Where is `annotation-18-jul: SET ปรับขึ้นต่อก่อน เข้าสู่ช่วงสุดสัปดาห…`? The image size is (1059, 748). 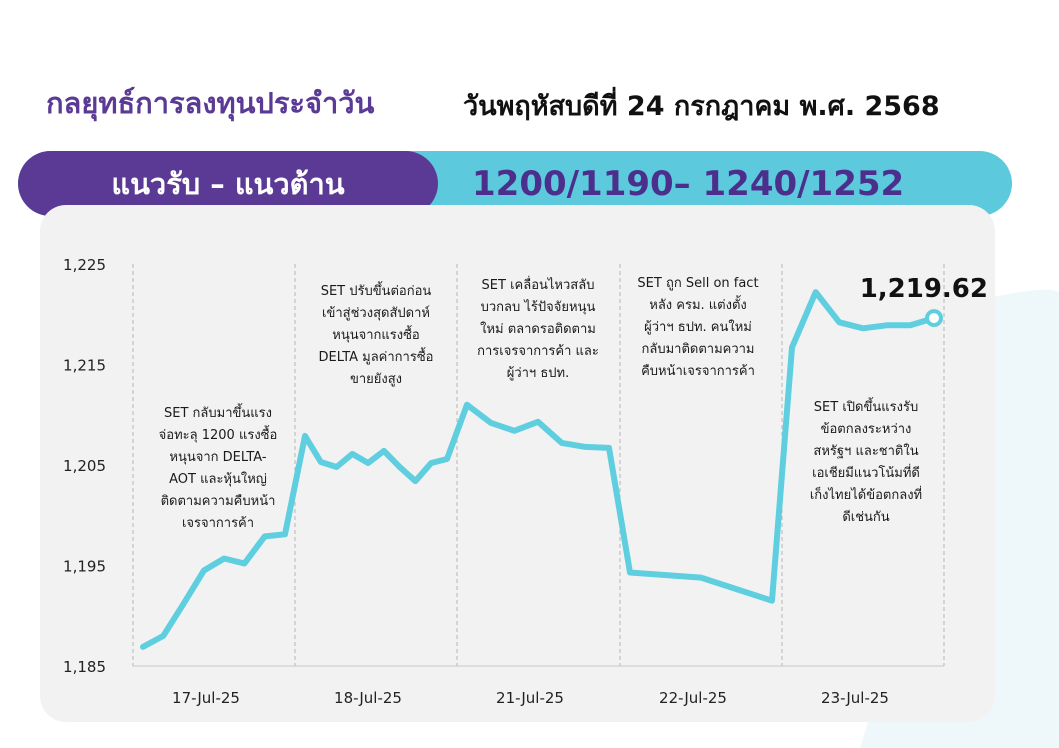 annotation-18-jul: SET ปรับขึ้นต่อก่อน เข้าสู่ช่วงสุดสัปดาห… is located at coordinates (376, 335).